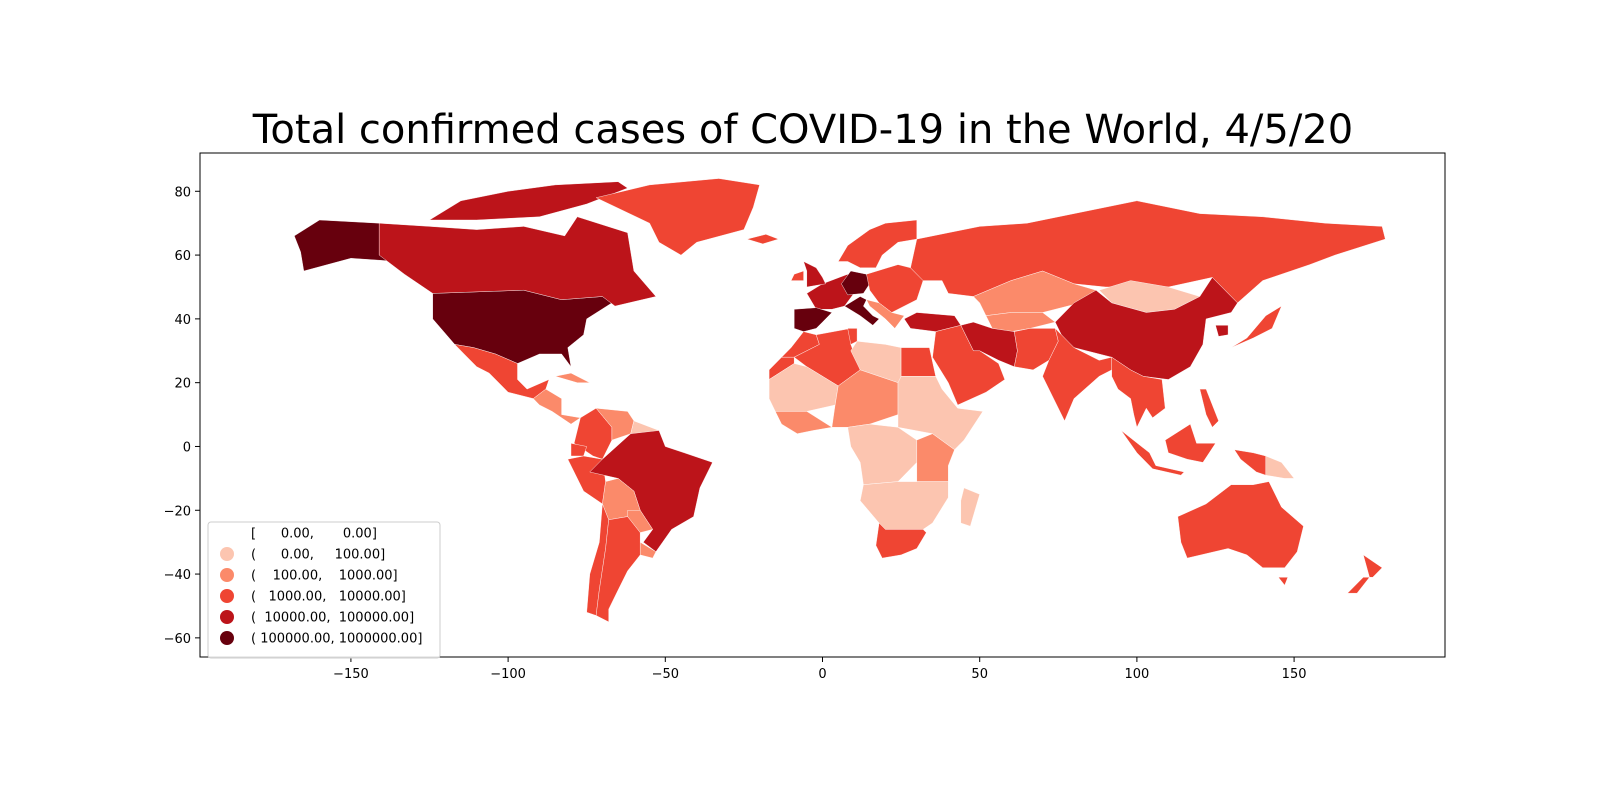  Describe the element at coordinates (518, 261) in the screenshot. I see `region-canada` at that location.